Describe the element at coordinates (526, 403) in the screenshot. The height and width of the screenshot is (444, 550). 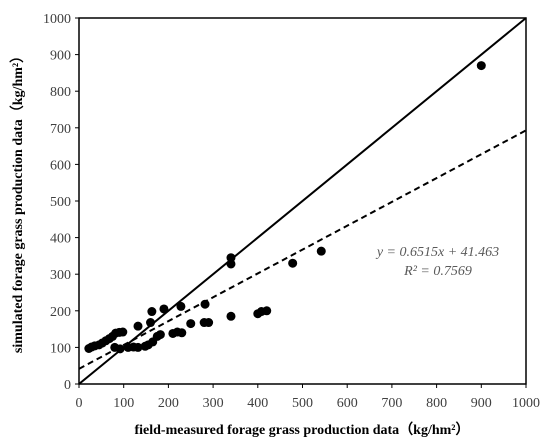
I see `x-tick-label: 1000` at that location.